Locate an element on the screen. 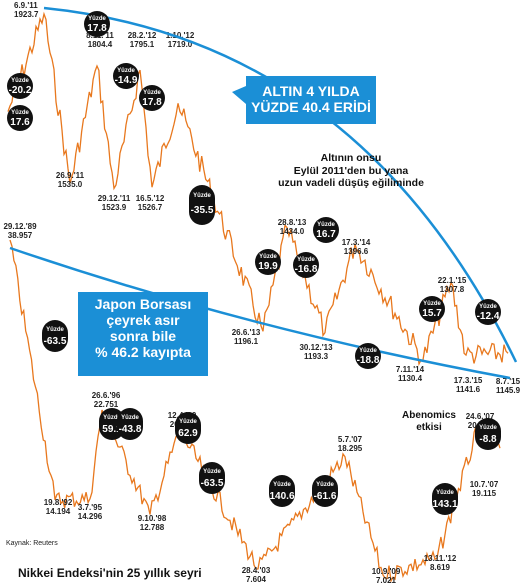  gold-point-date: 8.7.'15 is located at coordinates (508, 381).